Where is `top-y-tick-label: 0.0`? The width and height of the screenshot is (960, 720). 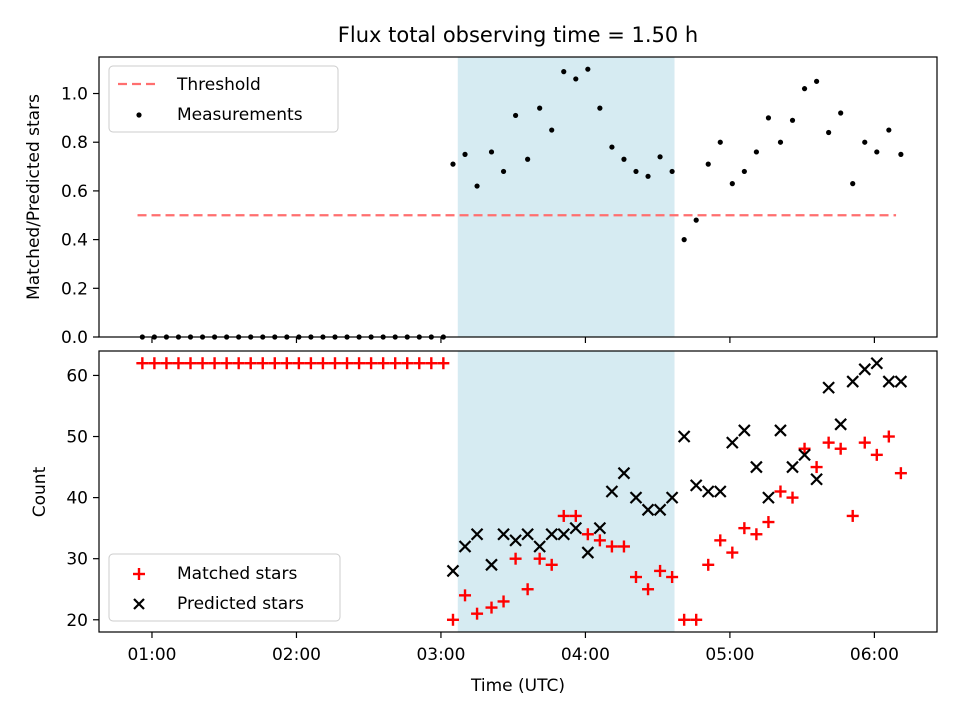
top-y-tick-label: 0.0 is located at coordinates (74, 338).